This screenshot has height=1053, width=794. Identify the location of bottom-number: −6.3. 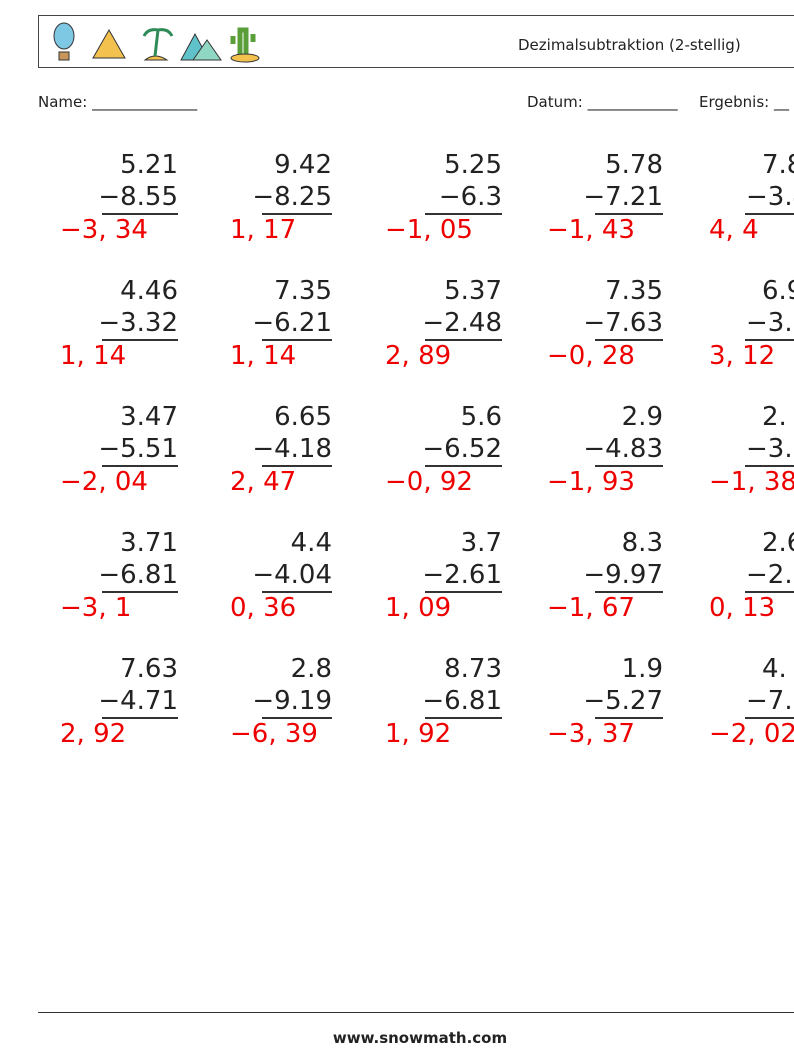
(470, 197).